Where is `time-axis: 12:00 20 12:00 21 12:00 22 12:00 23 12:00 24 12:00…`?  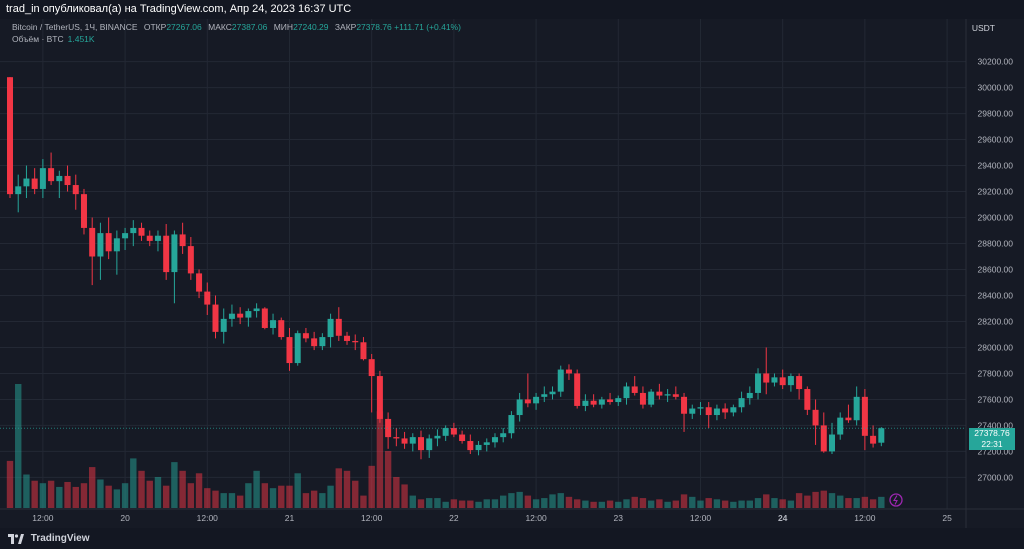 time-axis: 12:00 20 12:00 21 12:00 22 12:00 23 12:00 24 12:00… is located at coordinates (512, 515).